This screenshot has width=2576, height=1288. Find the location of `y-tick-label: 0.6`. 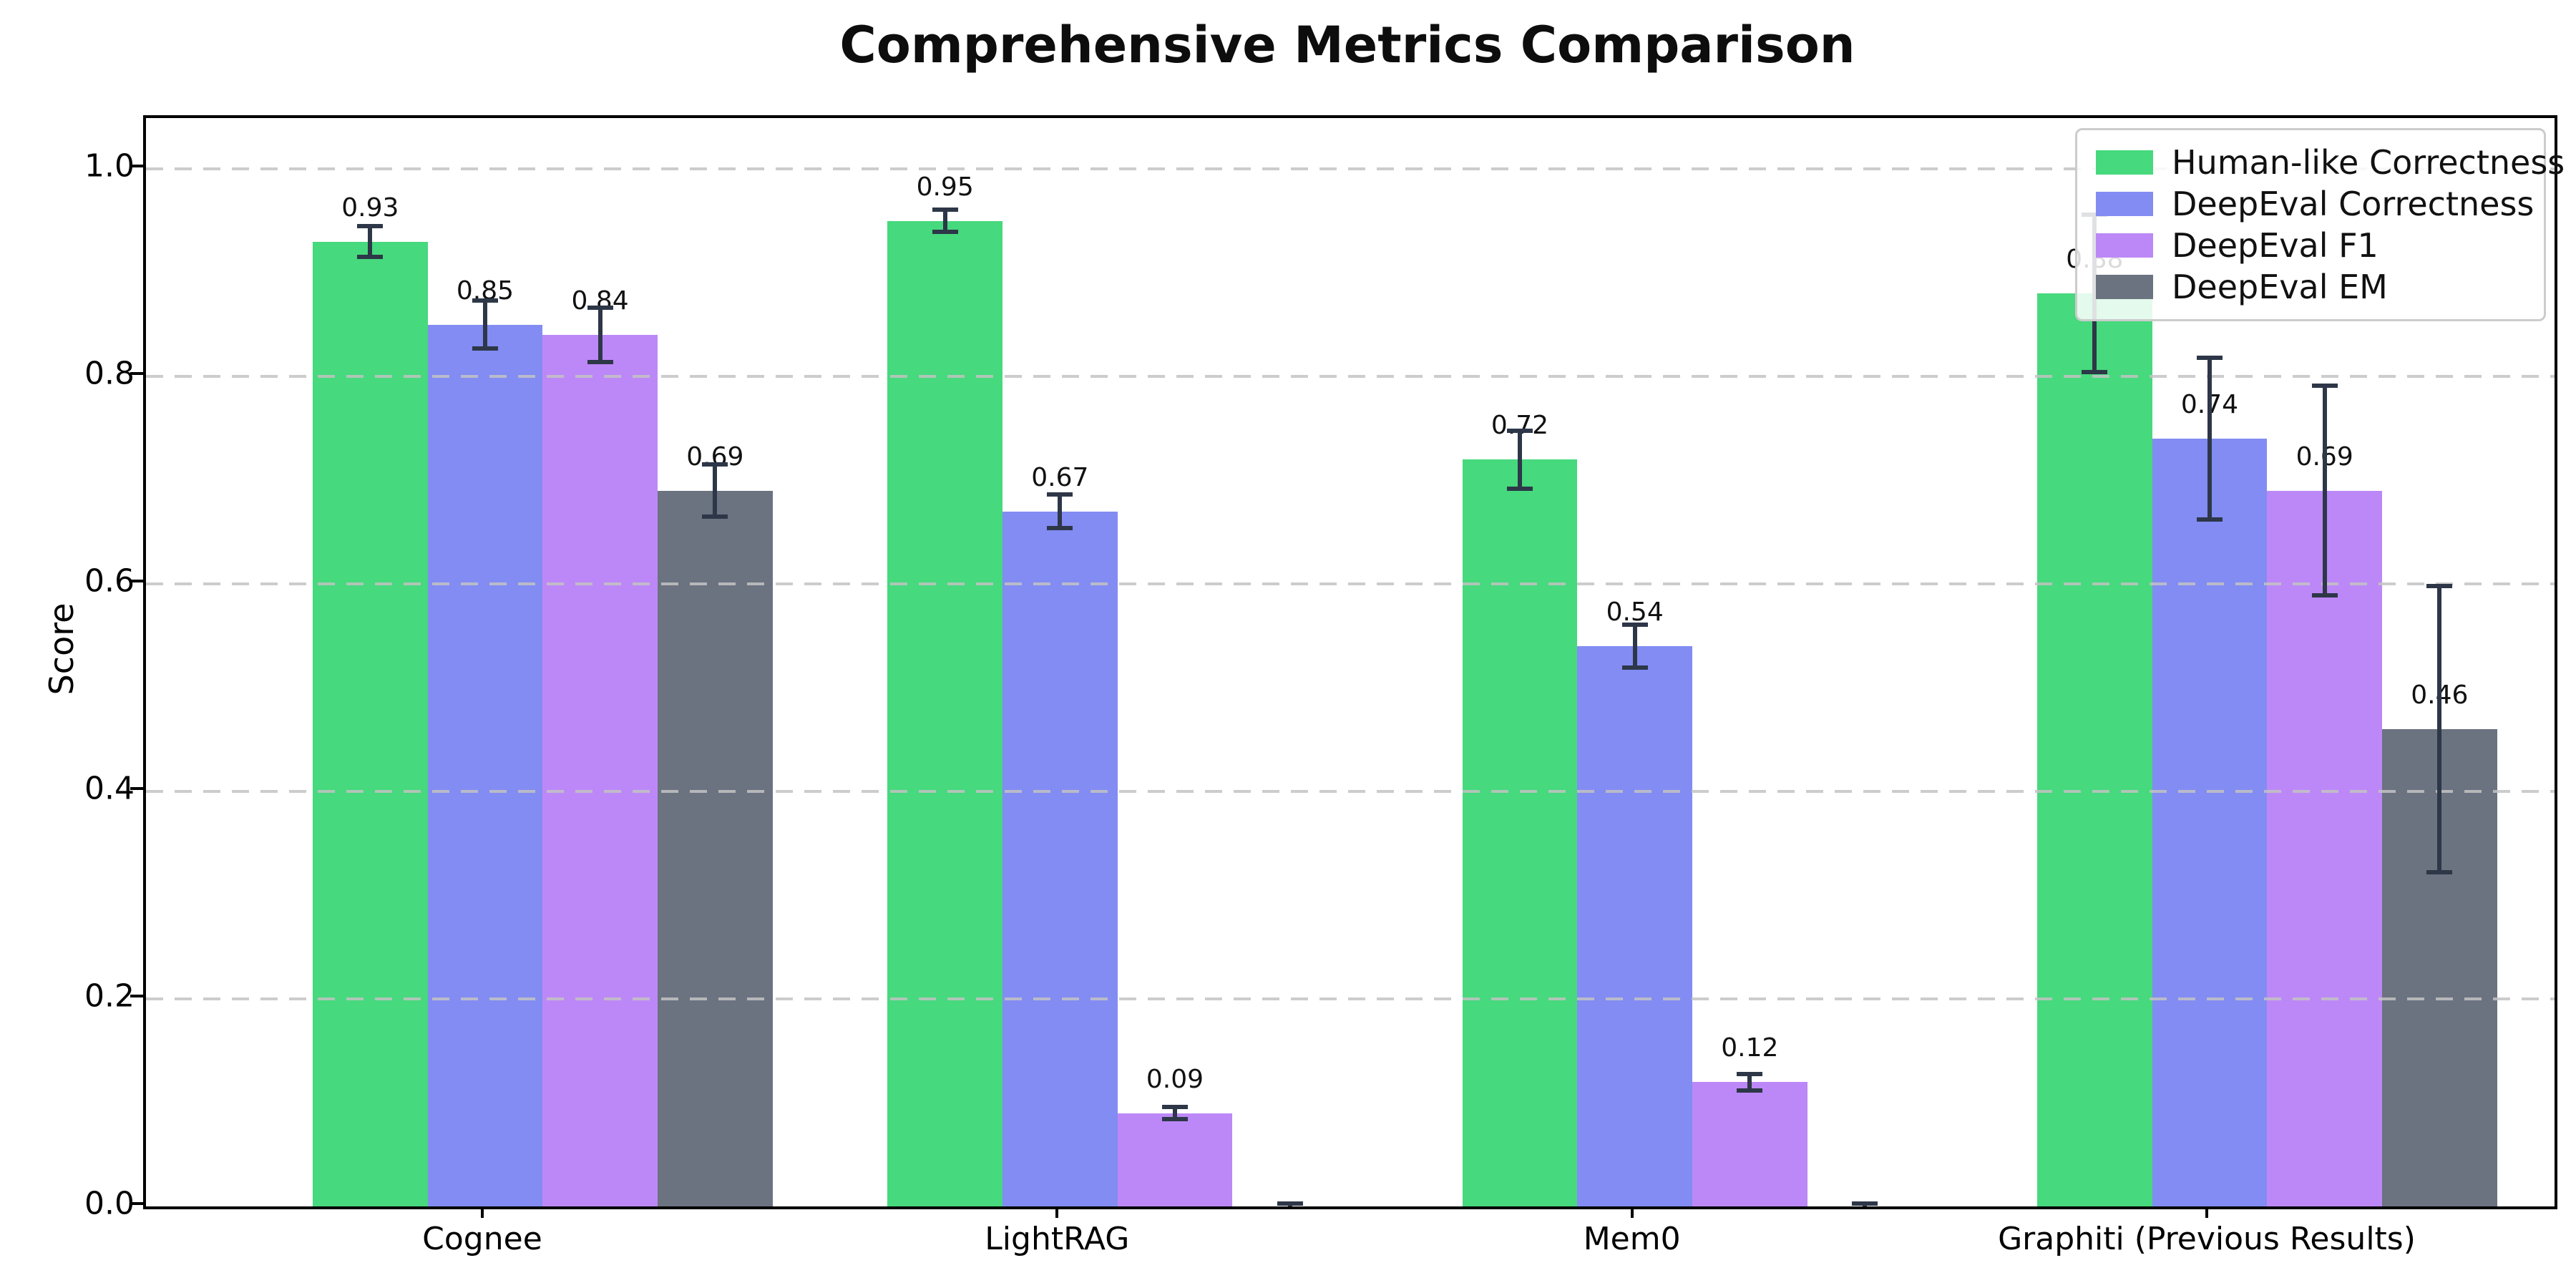

y-tick-label: 0.6 is located at coordinates (109, 581).